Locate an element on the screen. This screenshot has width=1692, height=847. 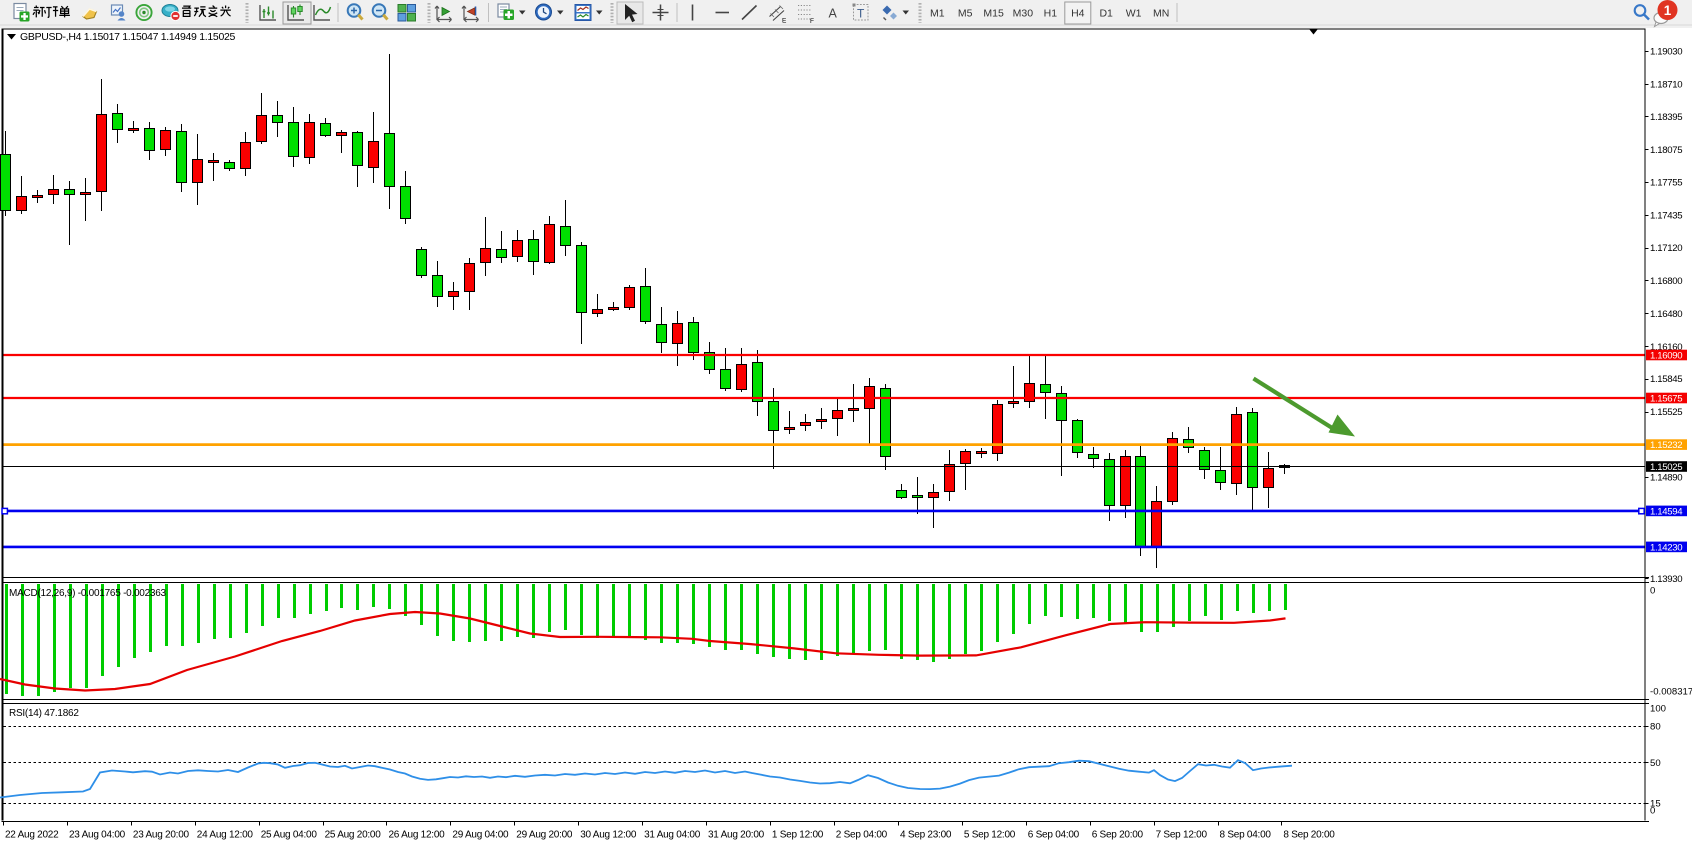
svg-text: M1 is located at coordinates (937, 14).